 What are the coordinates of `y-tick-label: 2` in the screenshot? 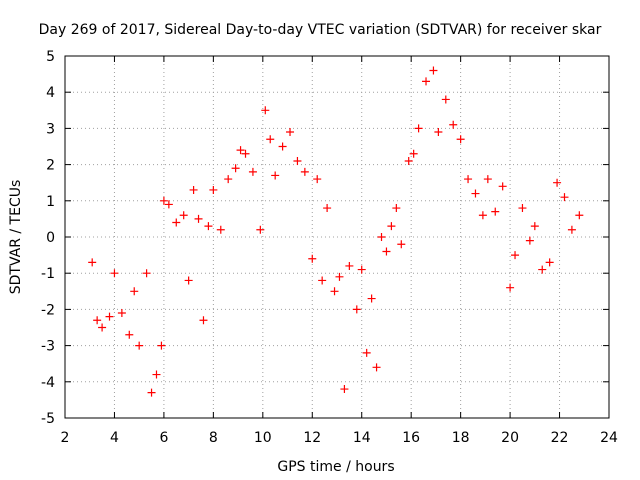 It's located at (50, 166).